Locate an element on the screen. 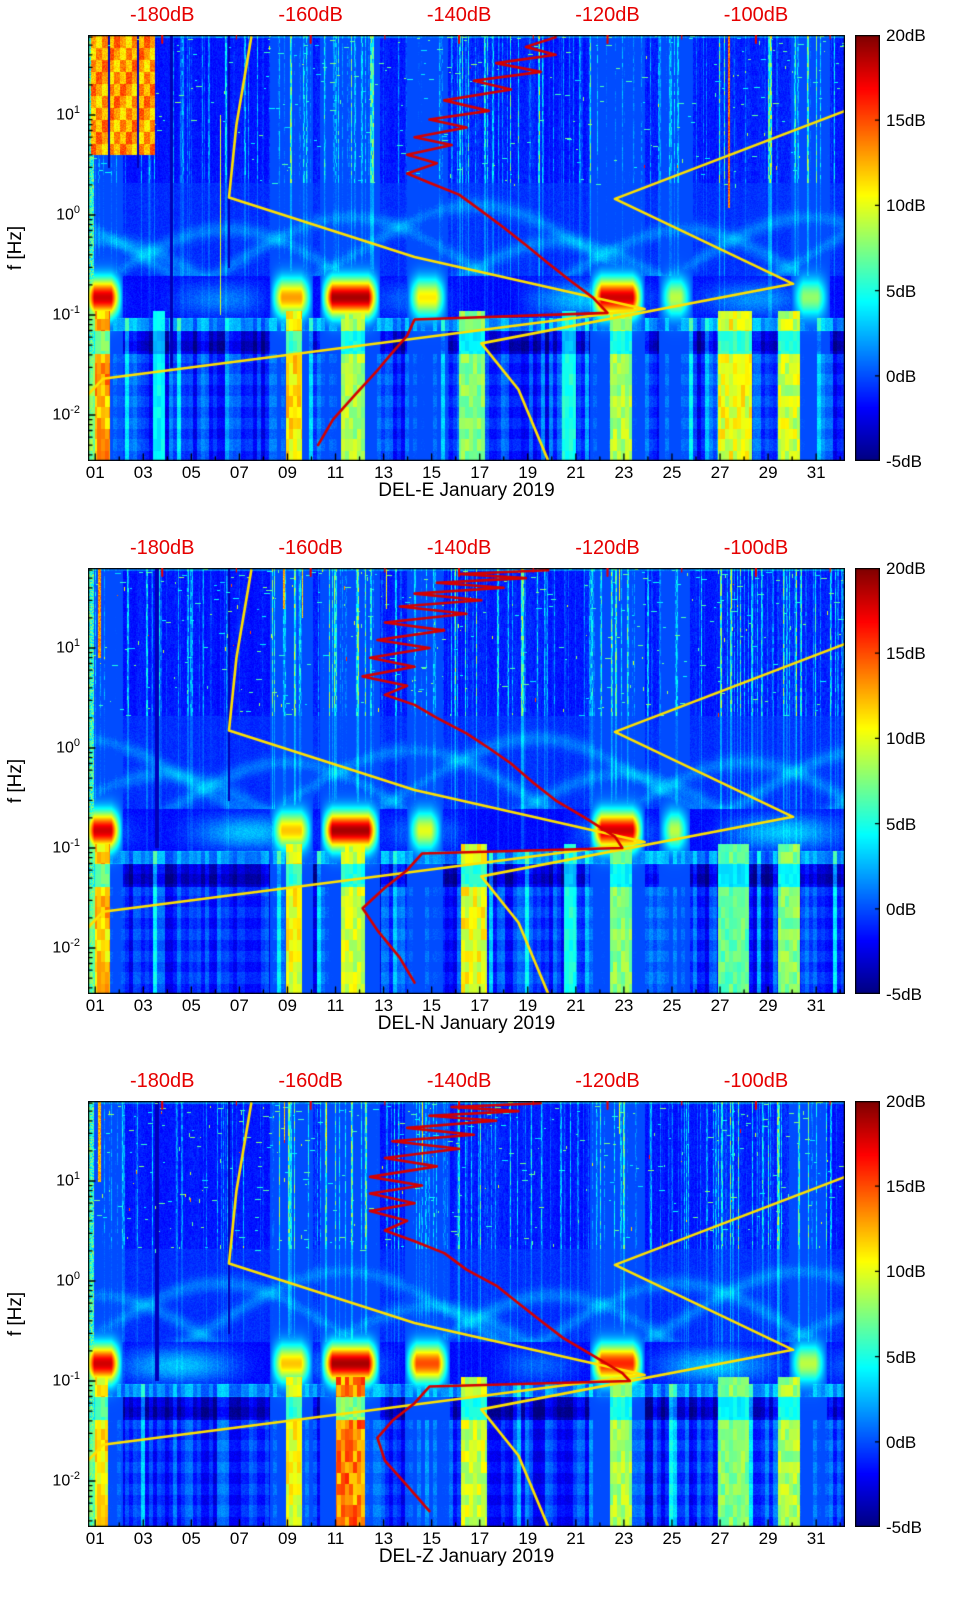 The width and height of the screenshot is (962, 1599). colorbar-del-e is located at coordinates (867, 248).